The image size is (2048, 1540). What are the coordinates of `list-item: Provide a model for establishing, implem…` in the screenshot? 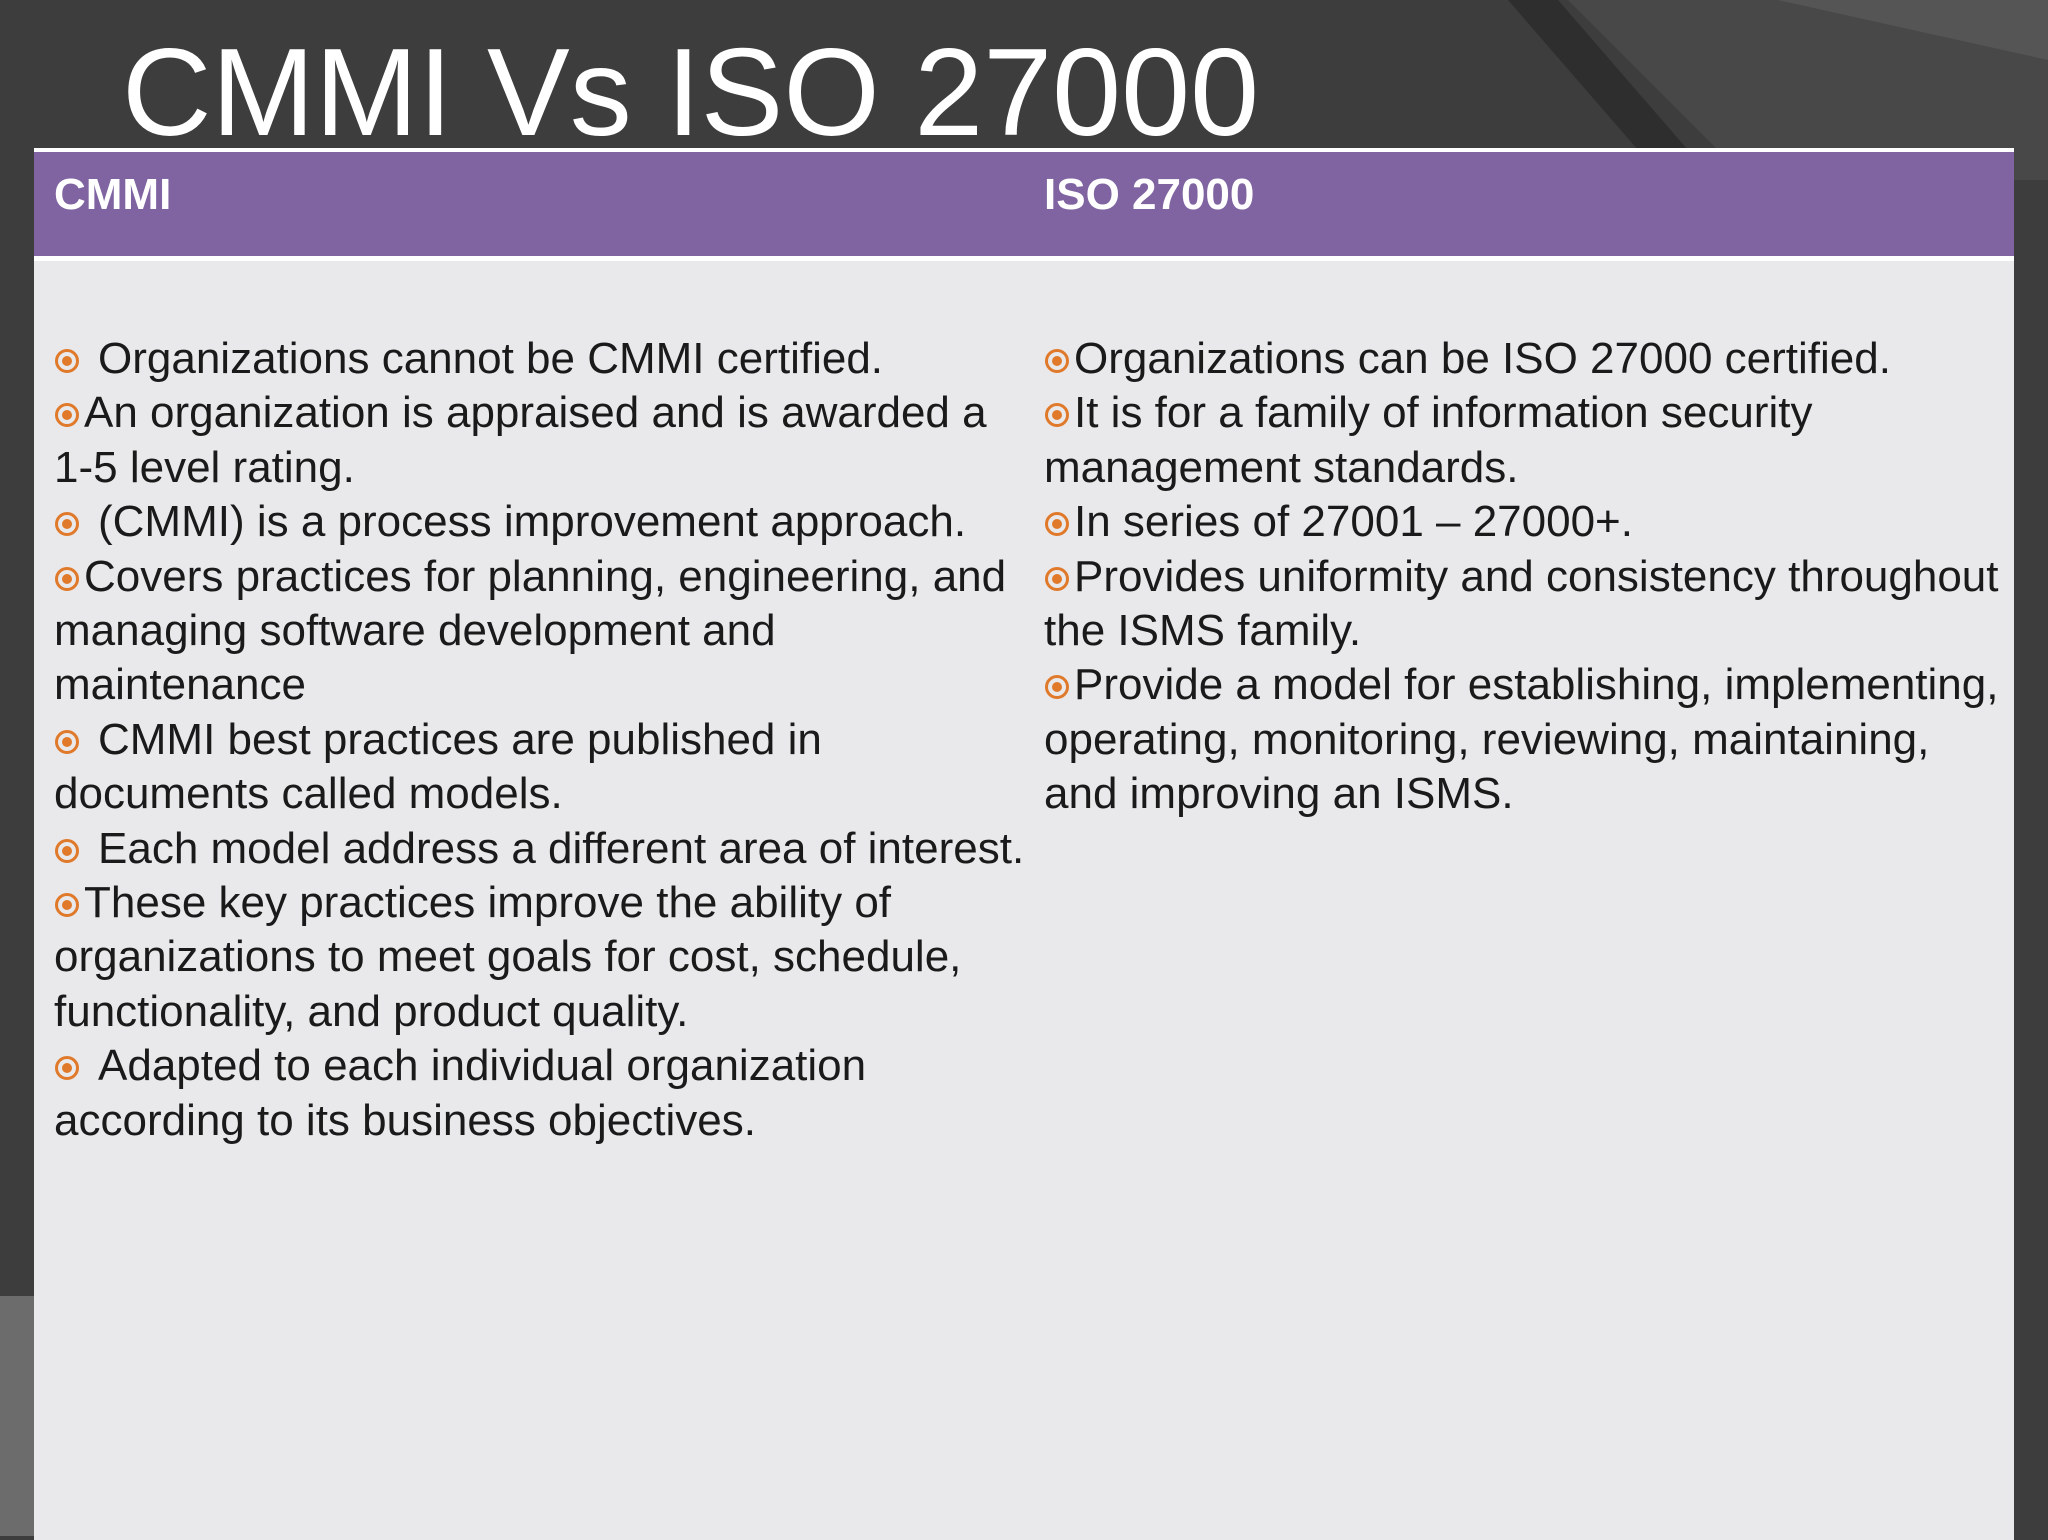 It's located at (1524, 739).